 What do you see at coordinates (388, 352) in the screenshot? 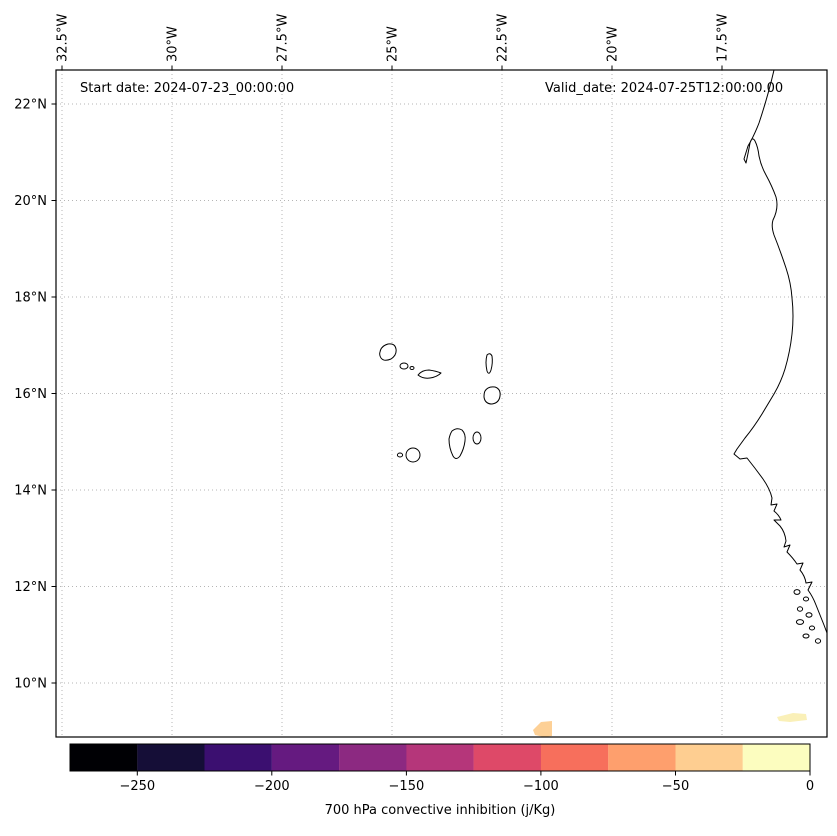
I see `island-santo-antao` at bounding box center [388, 352].